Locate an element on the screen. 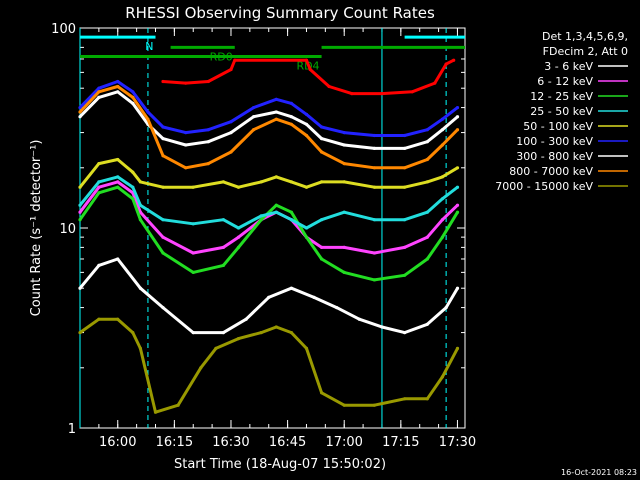  legend-label: 25 - 50 keV is located at coordinates (561, 111).